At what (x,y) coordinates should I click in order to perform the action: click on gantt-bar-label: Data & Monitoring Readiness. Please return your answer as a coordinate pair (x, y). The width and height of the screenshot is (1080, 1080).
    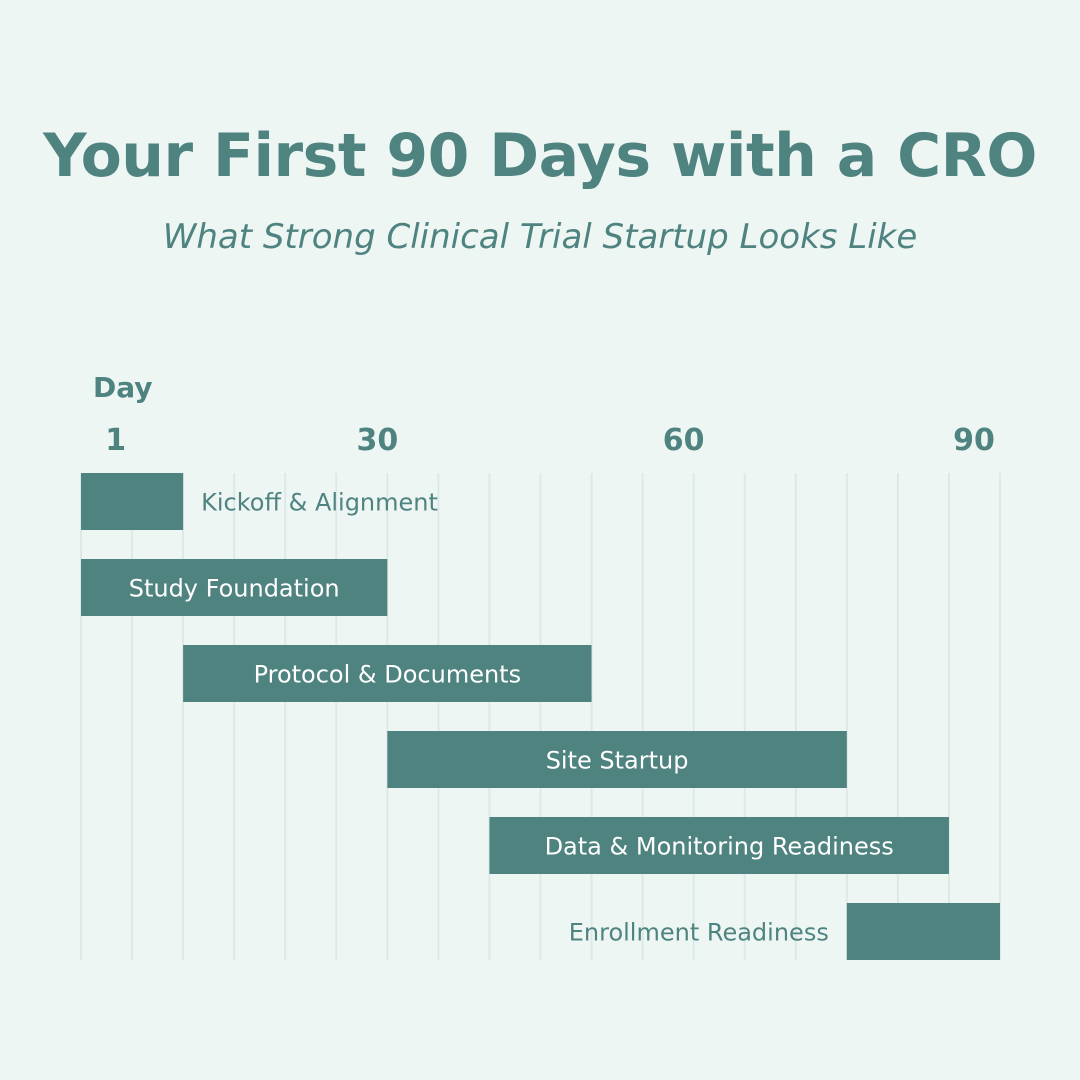
    Looking at the image, I should click on (719, 847).